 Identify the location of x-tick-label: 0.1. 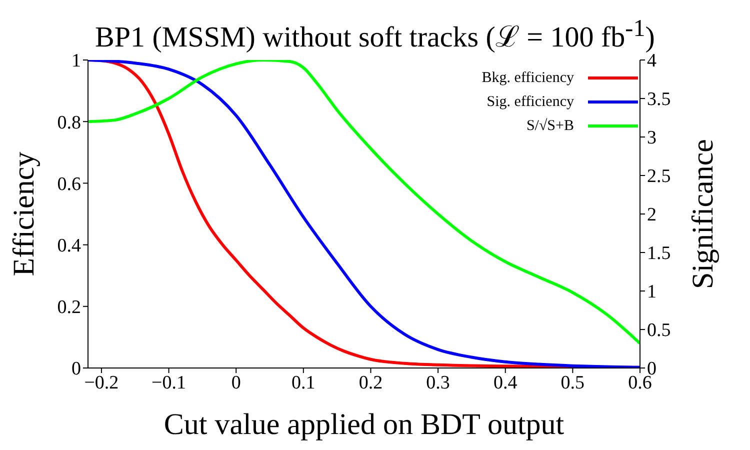
(304, 383).